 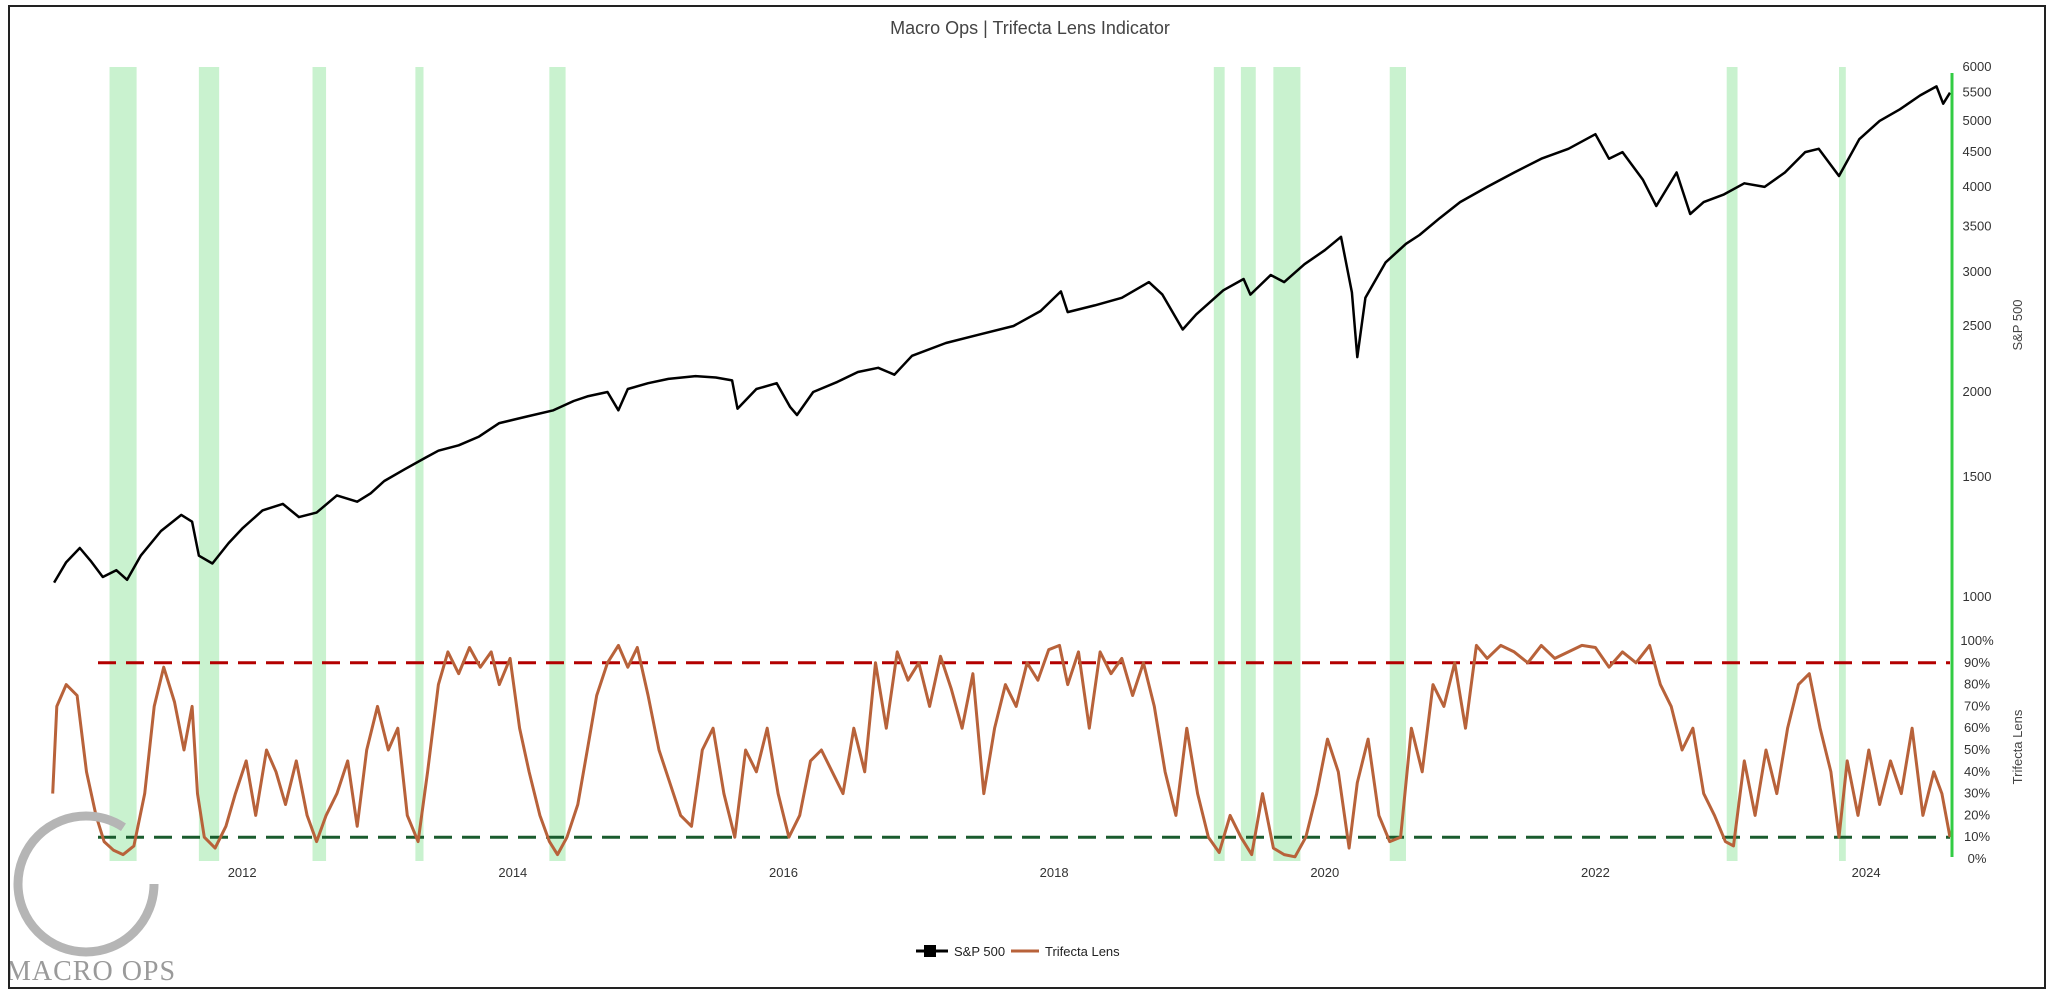 I want to click on lens-tick-70: 70%, so click(x=1977, y=705).